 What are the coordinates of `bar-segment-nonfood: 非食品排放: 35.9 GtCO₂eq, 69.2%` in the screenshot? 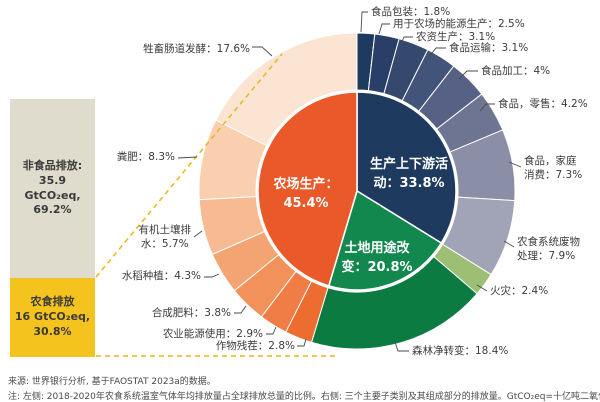 It's located at (52, 188).